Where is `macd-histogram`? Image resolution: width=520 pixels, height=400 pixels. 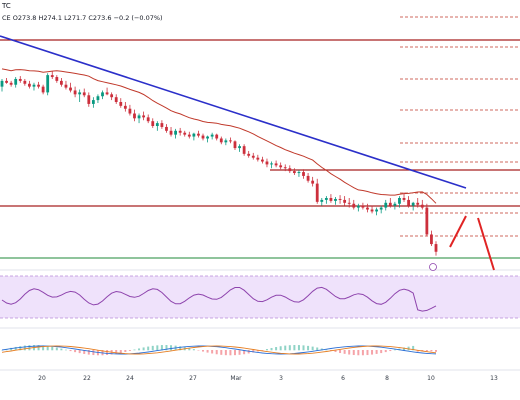 macd-histogram is located at coordinates (219, 350).